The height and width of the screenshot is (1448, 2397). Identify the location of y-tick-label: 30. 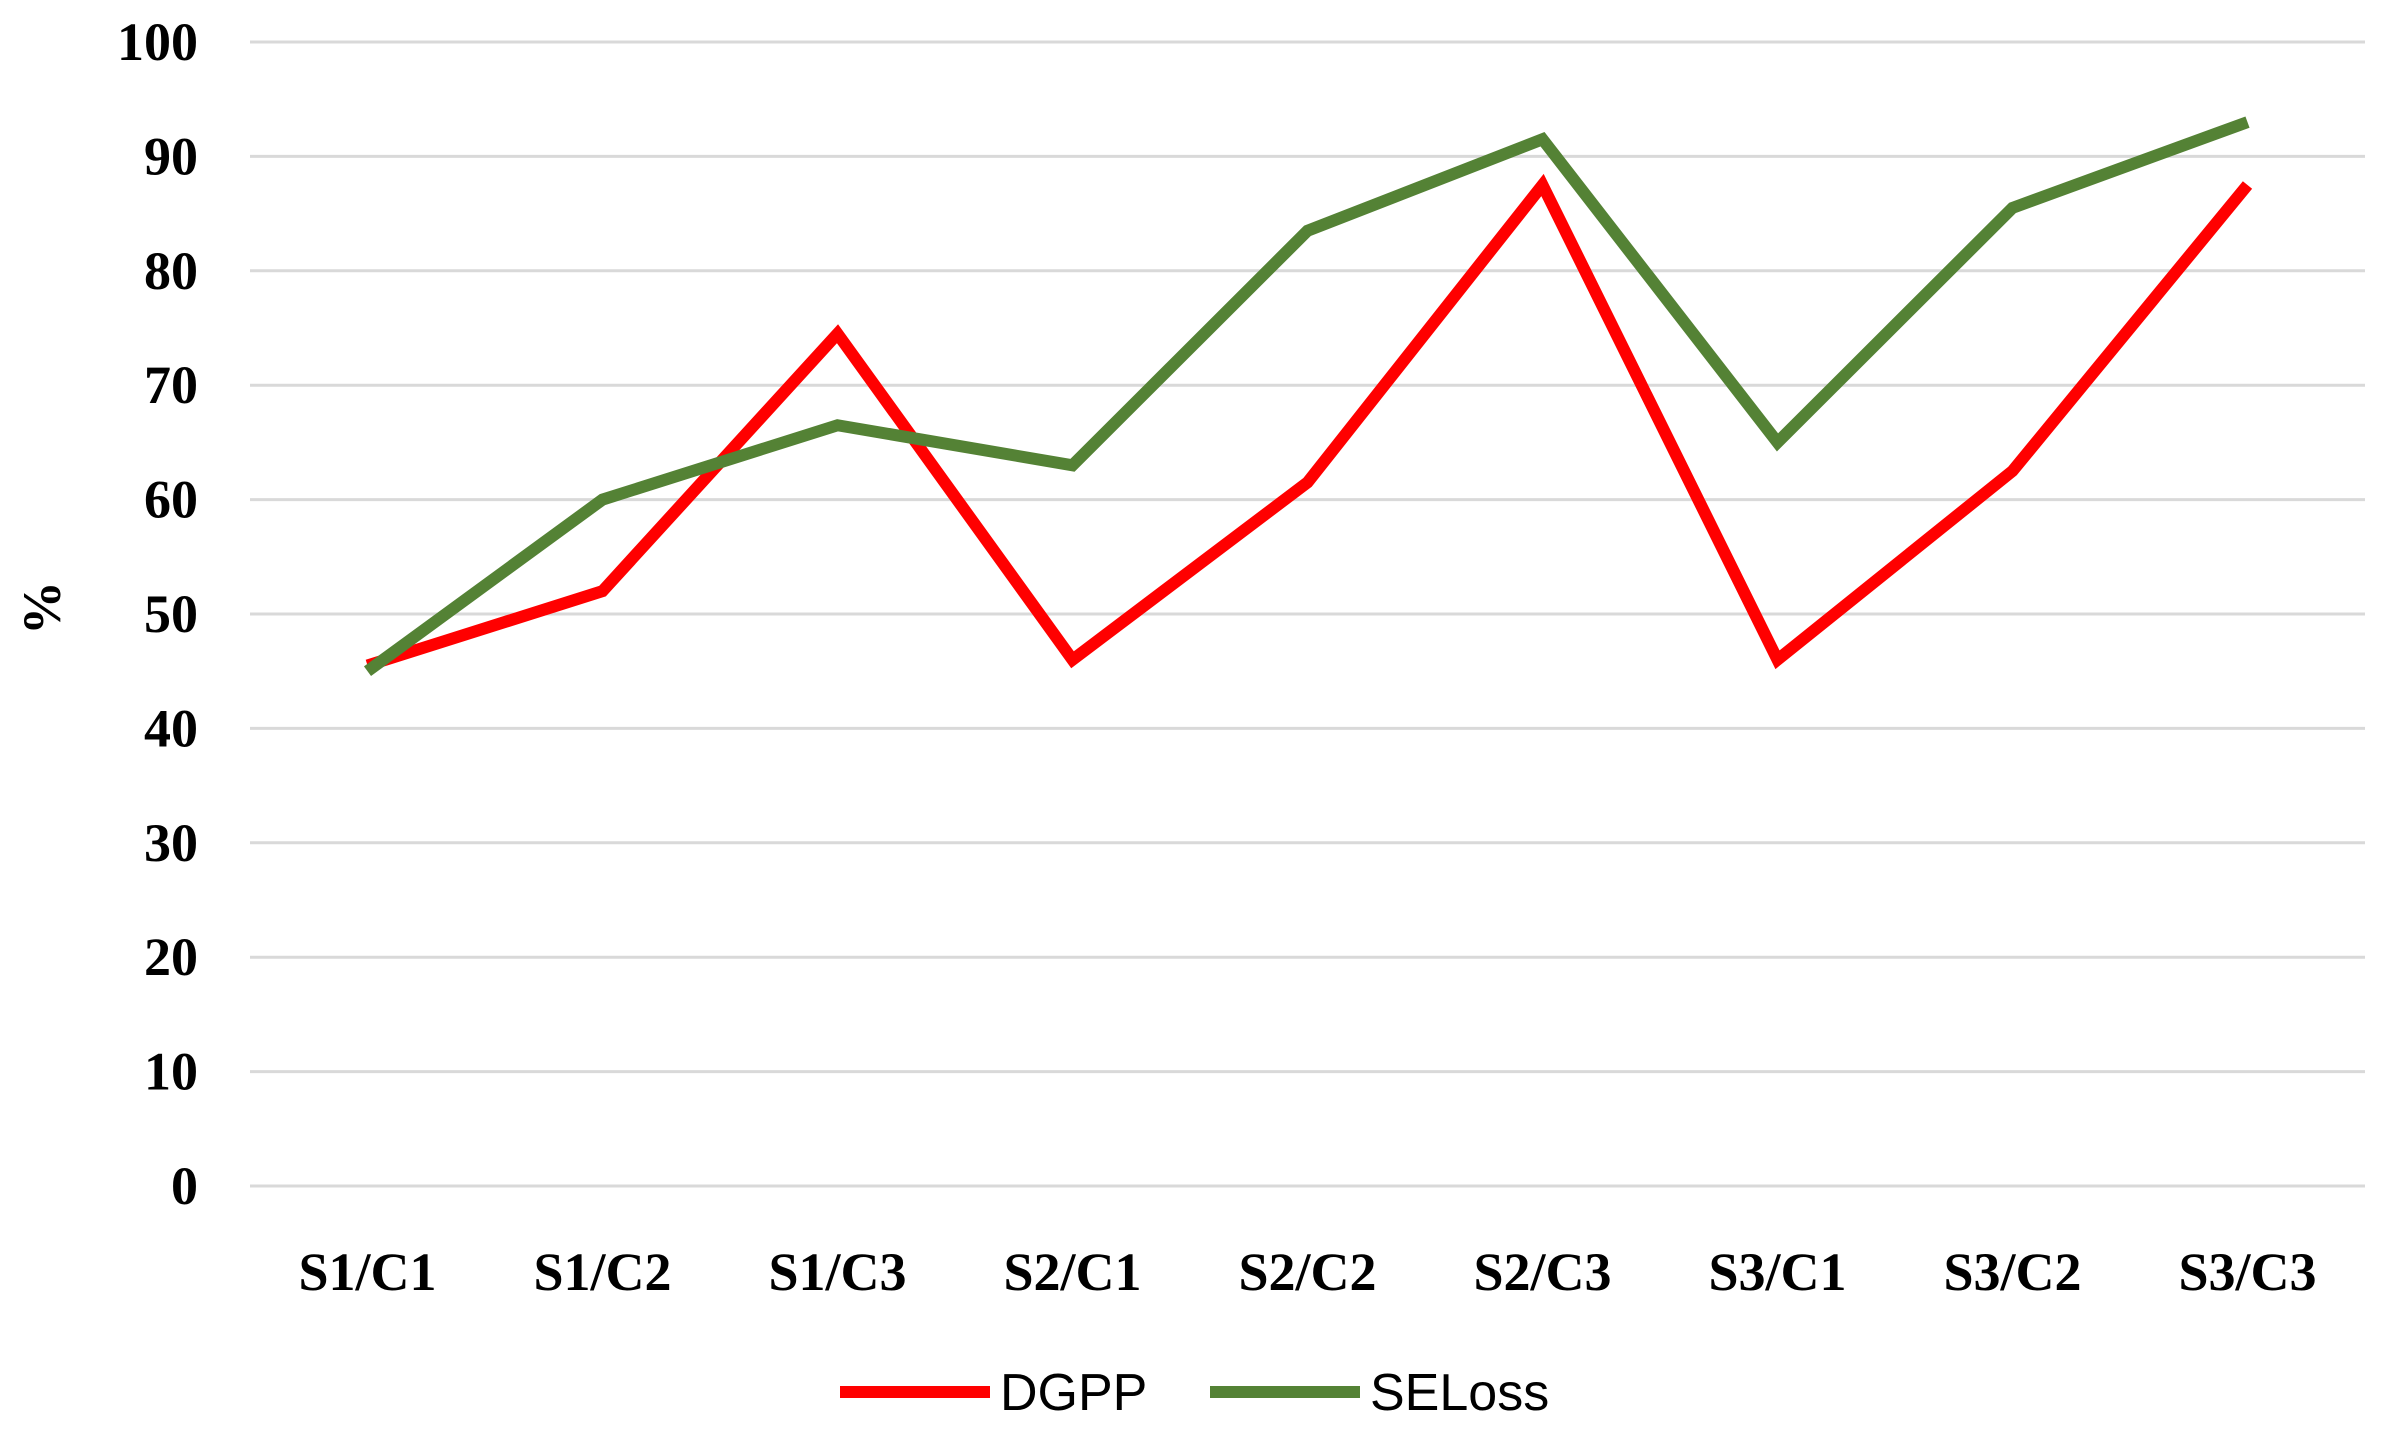
(171, 843).